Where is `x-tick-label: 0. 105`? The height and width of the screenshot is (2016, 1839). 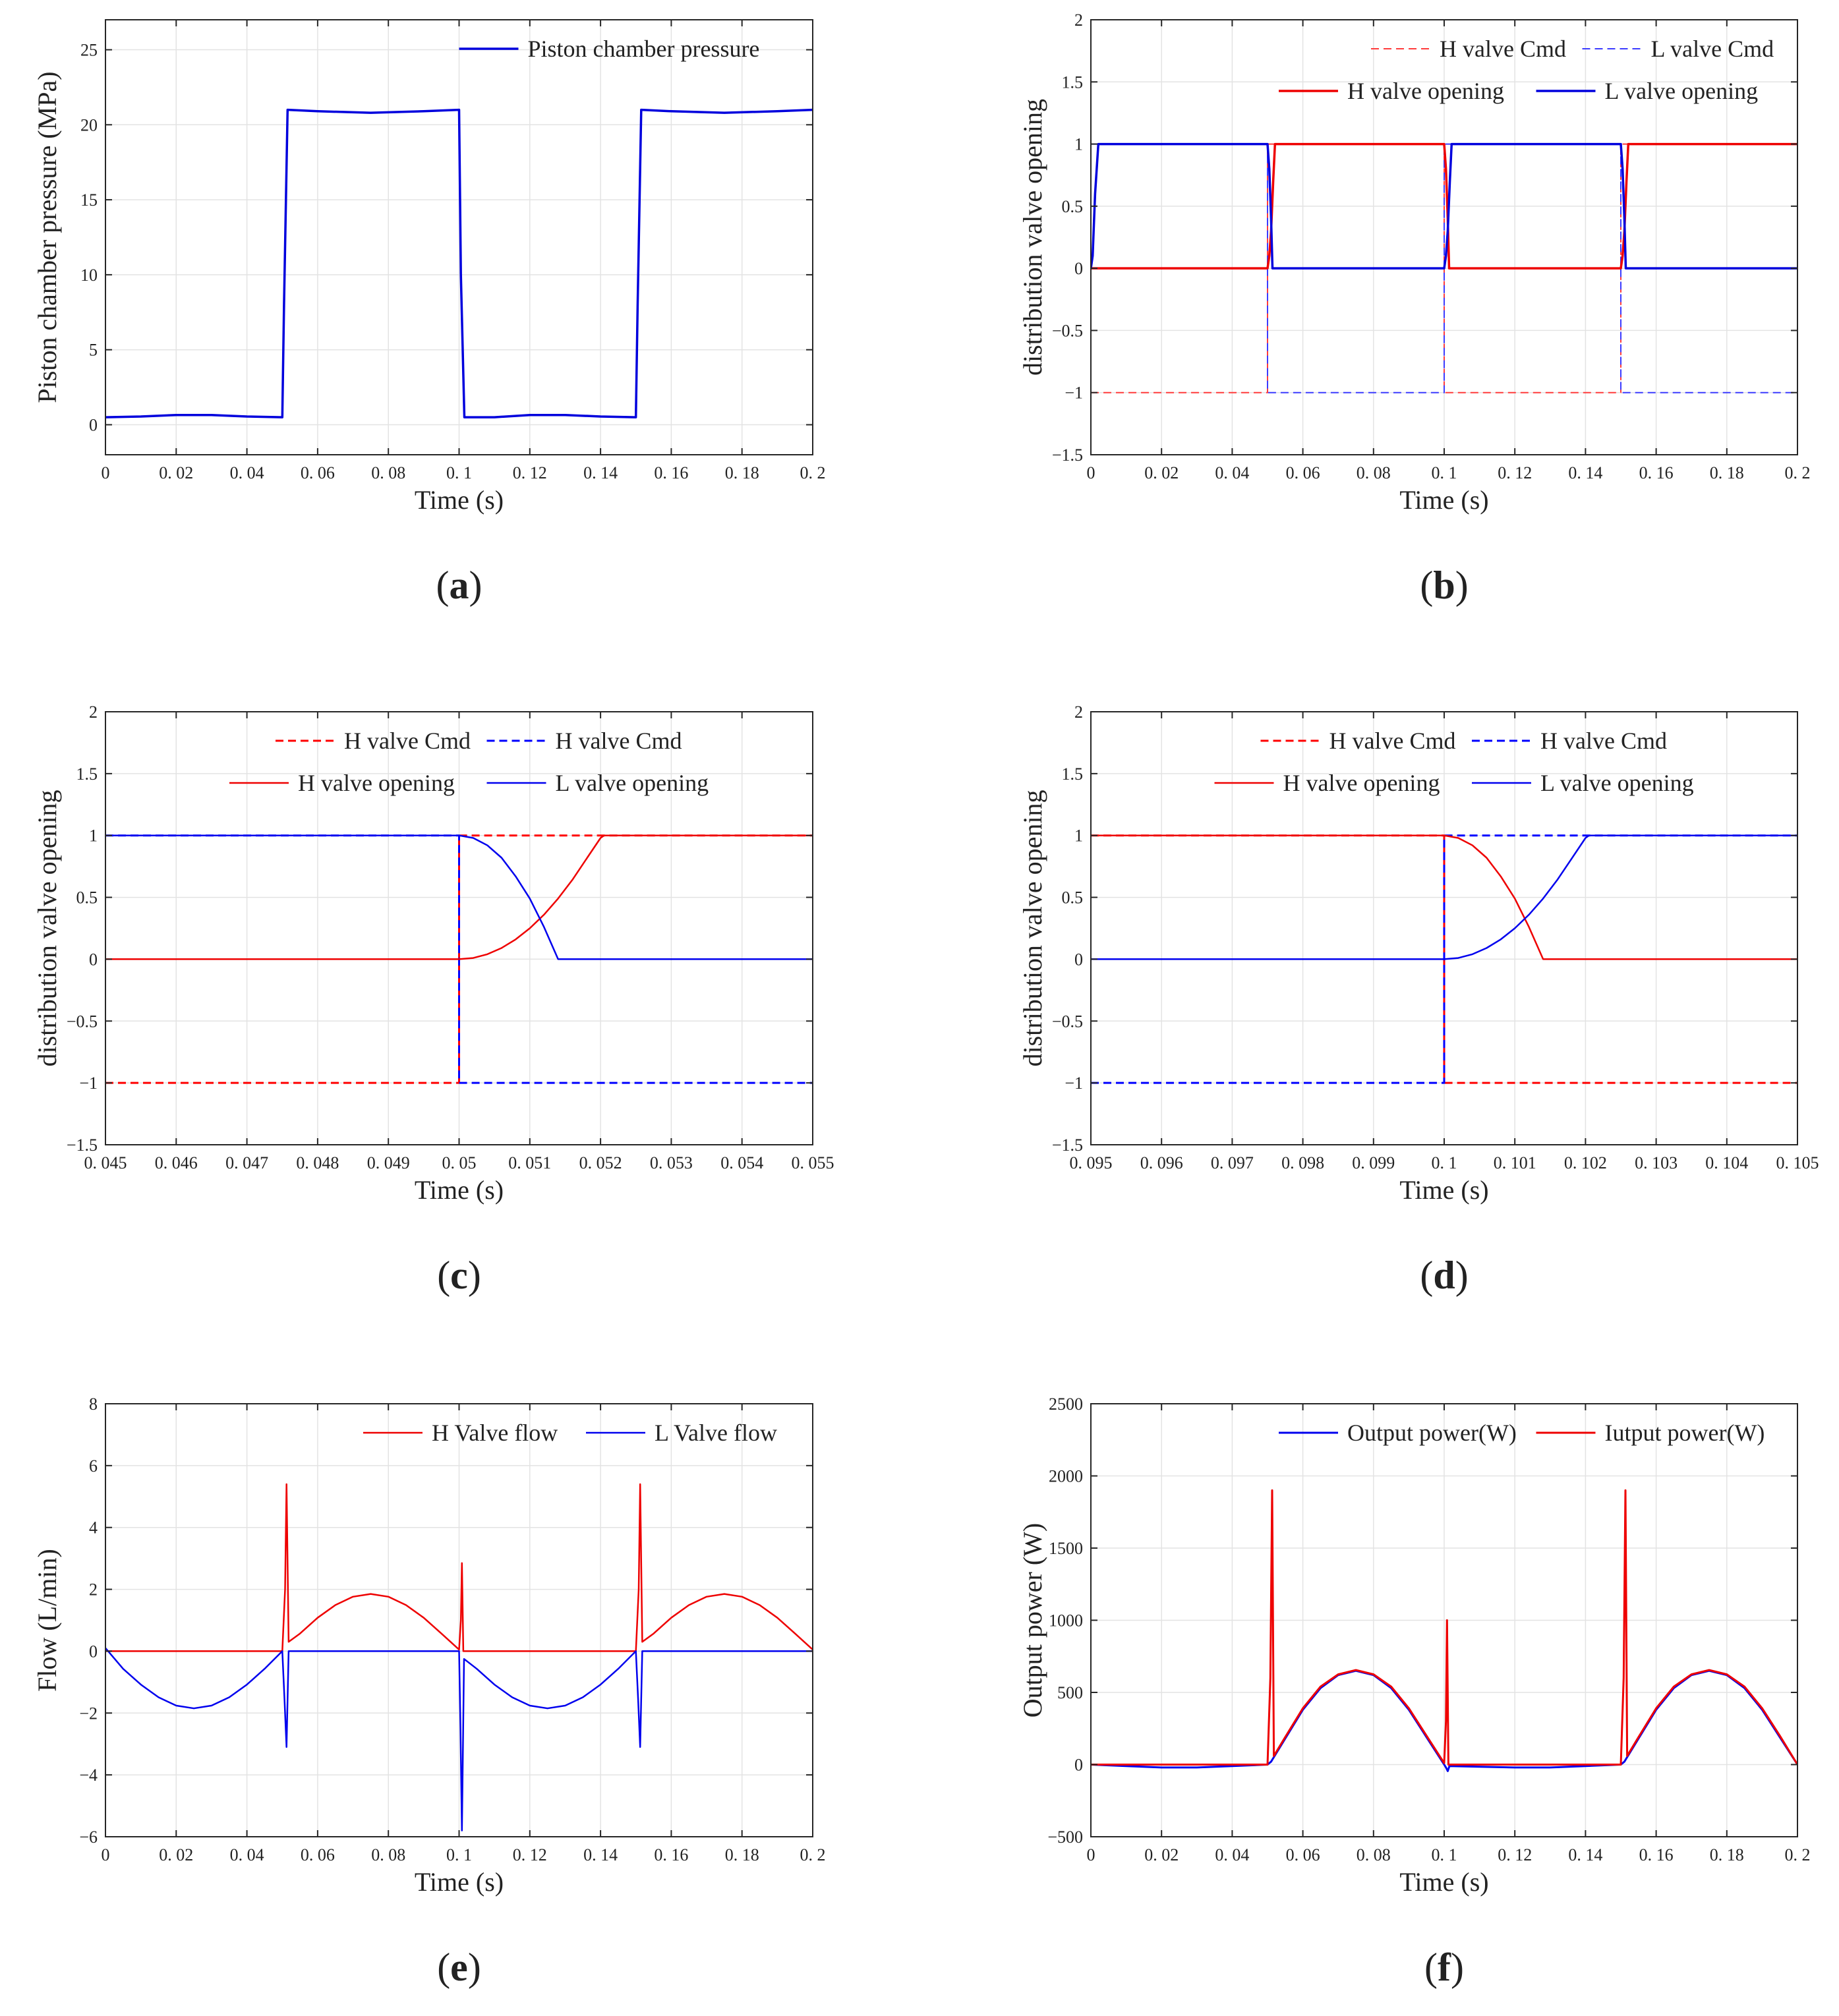 x-tick-label: 0. 105 is located at coordinates (1797, 1162).